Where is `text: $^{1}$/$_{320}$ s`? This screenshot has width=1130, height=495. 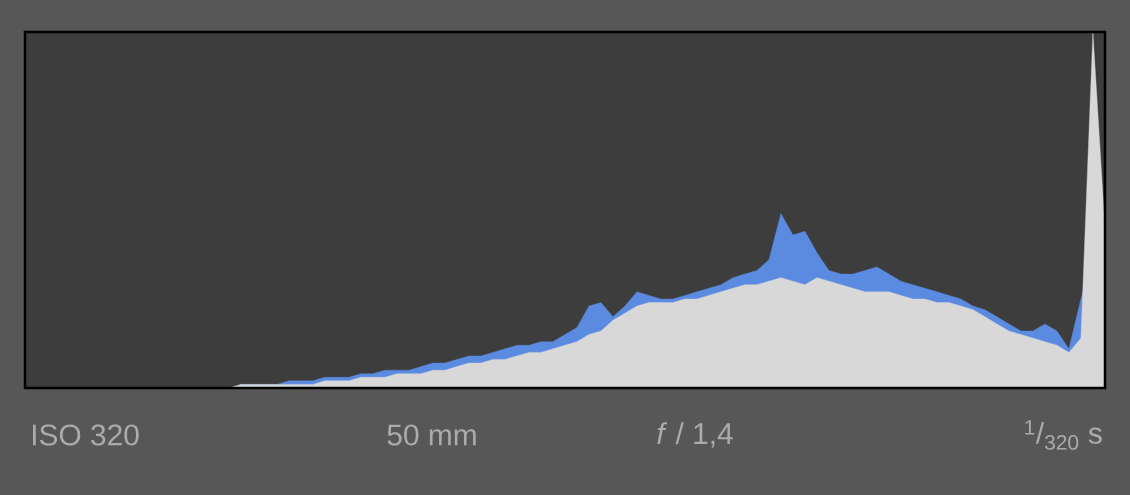
text: $^{1}$/$_{320}$ s is located at coordinates (1063, 435).